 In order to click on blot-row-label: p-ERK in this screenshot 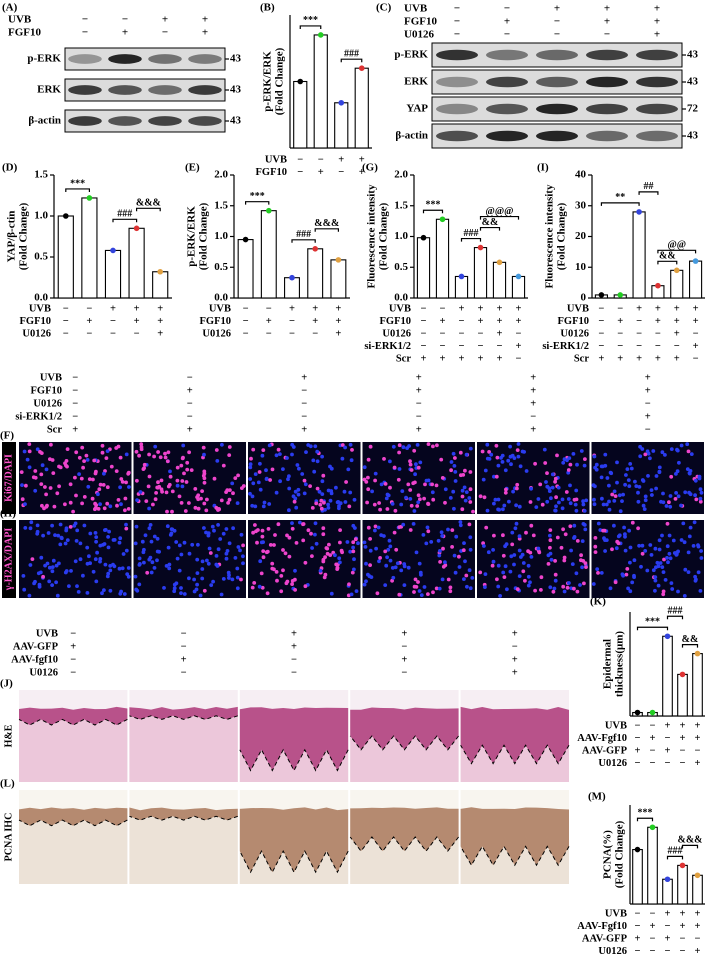, I will do `click(44, 59)`.